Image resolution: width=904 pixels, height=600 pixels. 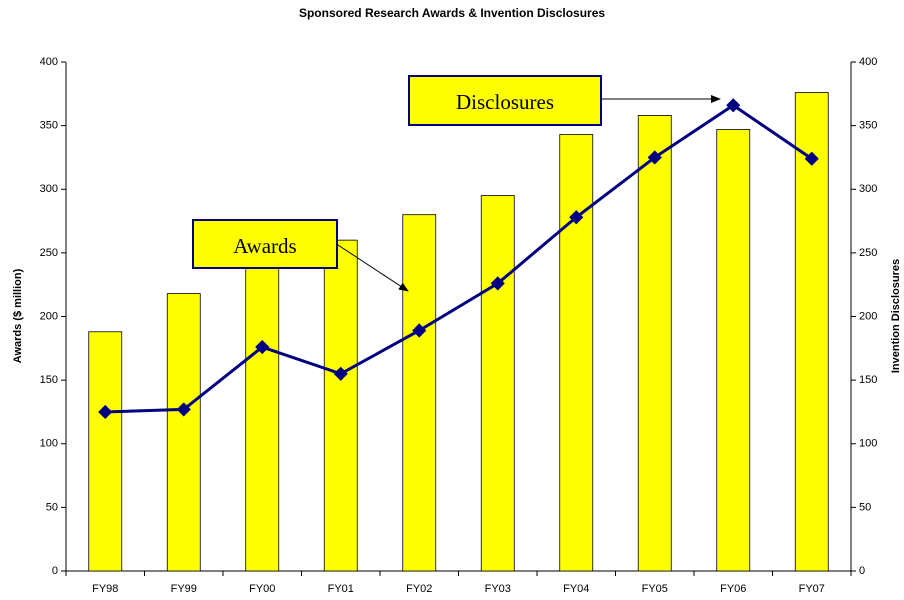 I want to click on x-tick-label: FY04, so click(x=576, y=589).